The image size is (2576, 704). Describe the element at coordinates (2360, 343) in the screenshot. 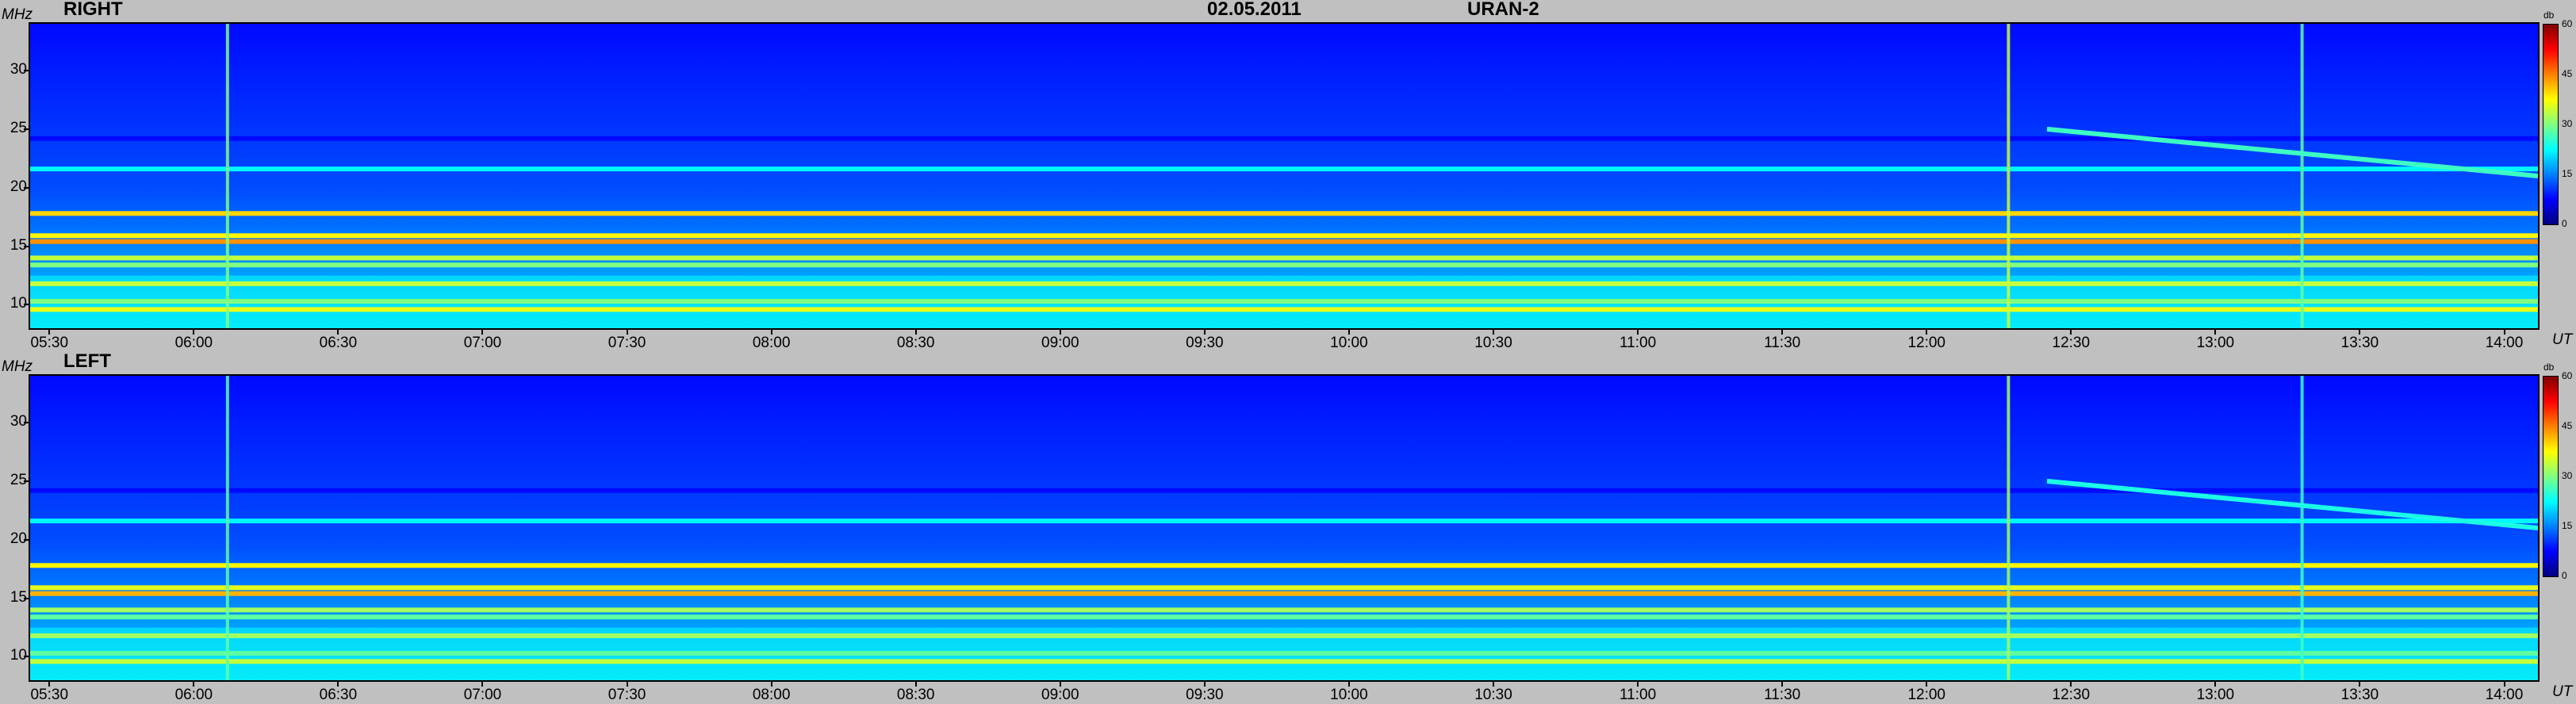

I see `x-tick-label: 13:30` at that location.